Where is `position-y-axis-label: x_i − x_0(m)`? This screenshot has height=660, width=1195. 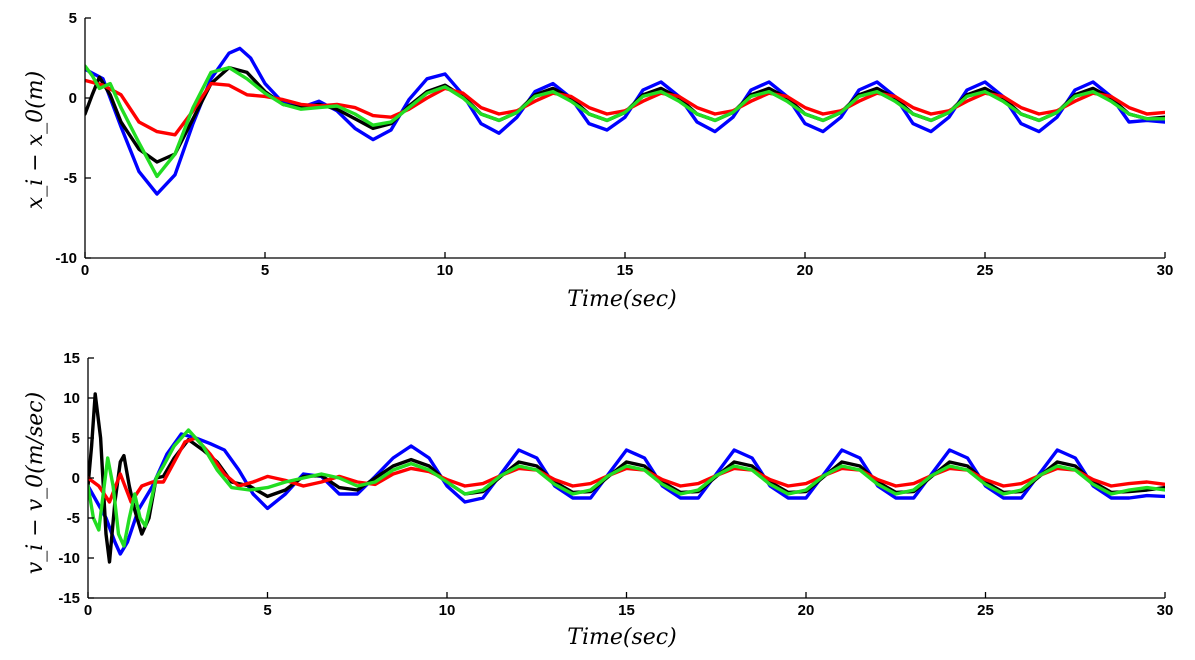 position-y-axis-label: x_i − x_0(m) is located at coordinates (35, 140).